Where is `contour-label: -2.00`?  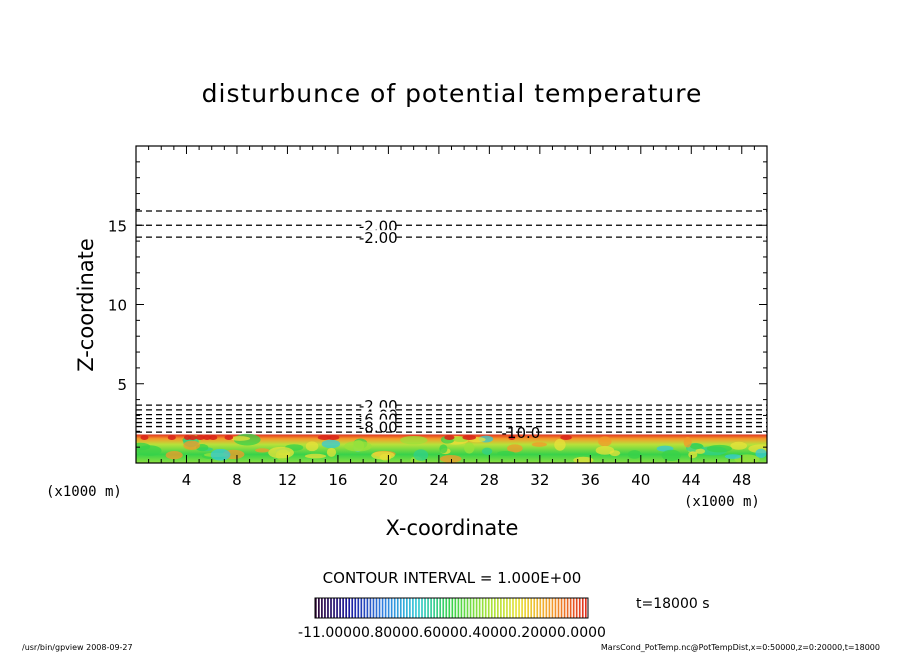
contour-label: -2.00 is located at coordinates (378, 238).